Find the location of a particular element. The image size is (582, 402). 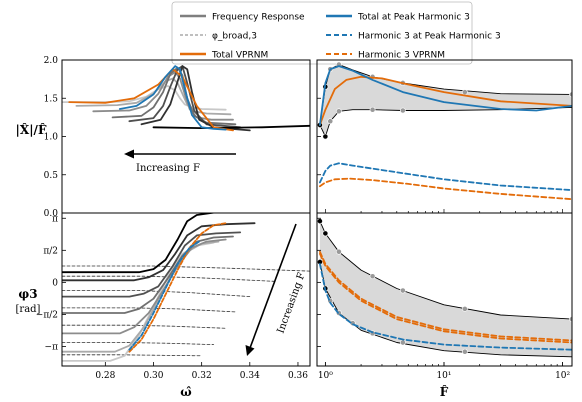

envelope-band-upper is located at coordinates (445, 270).